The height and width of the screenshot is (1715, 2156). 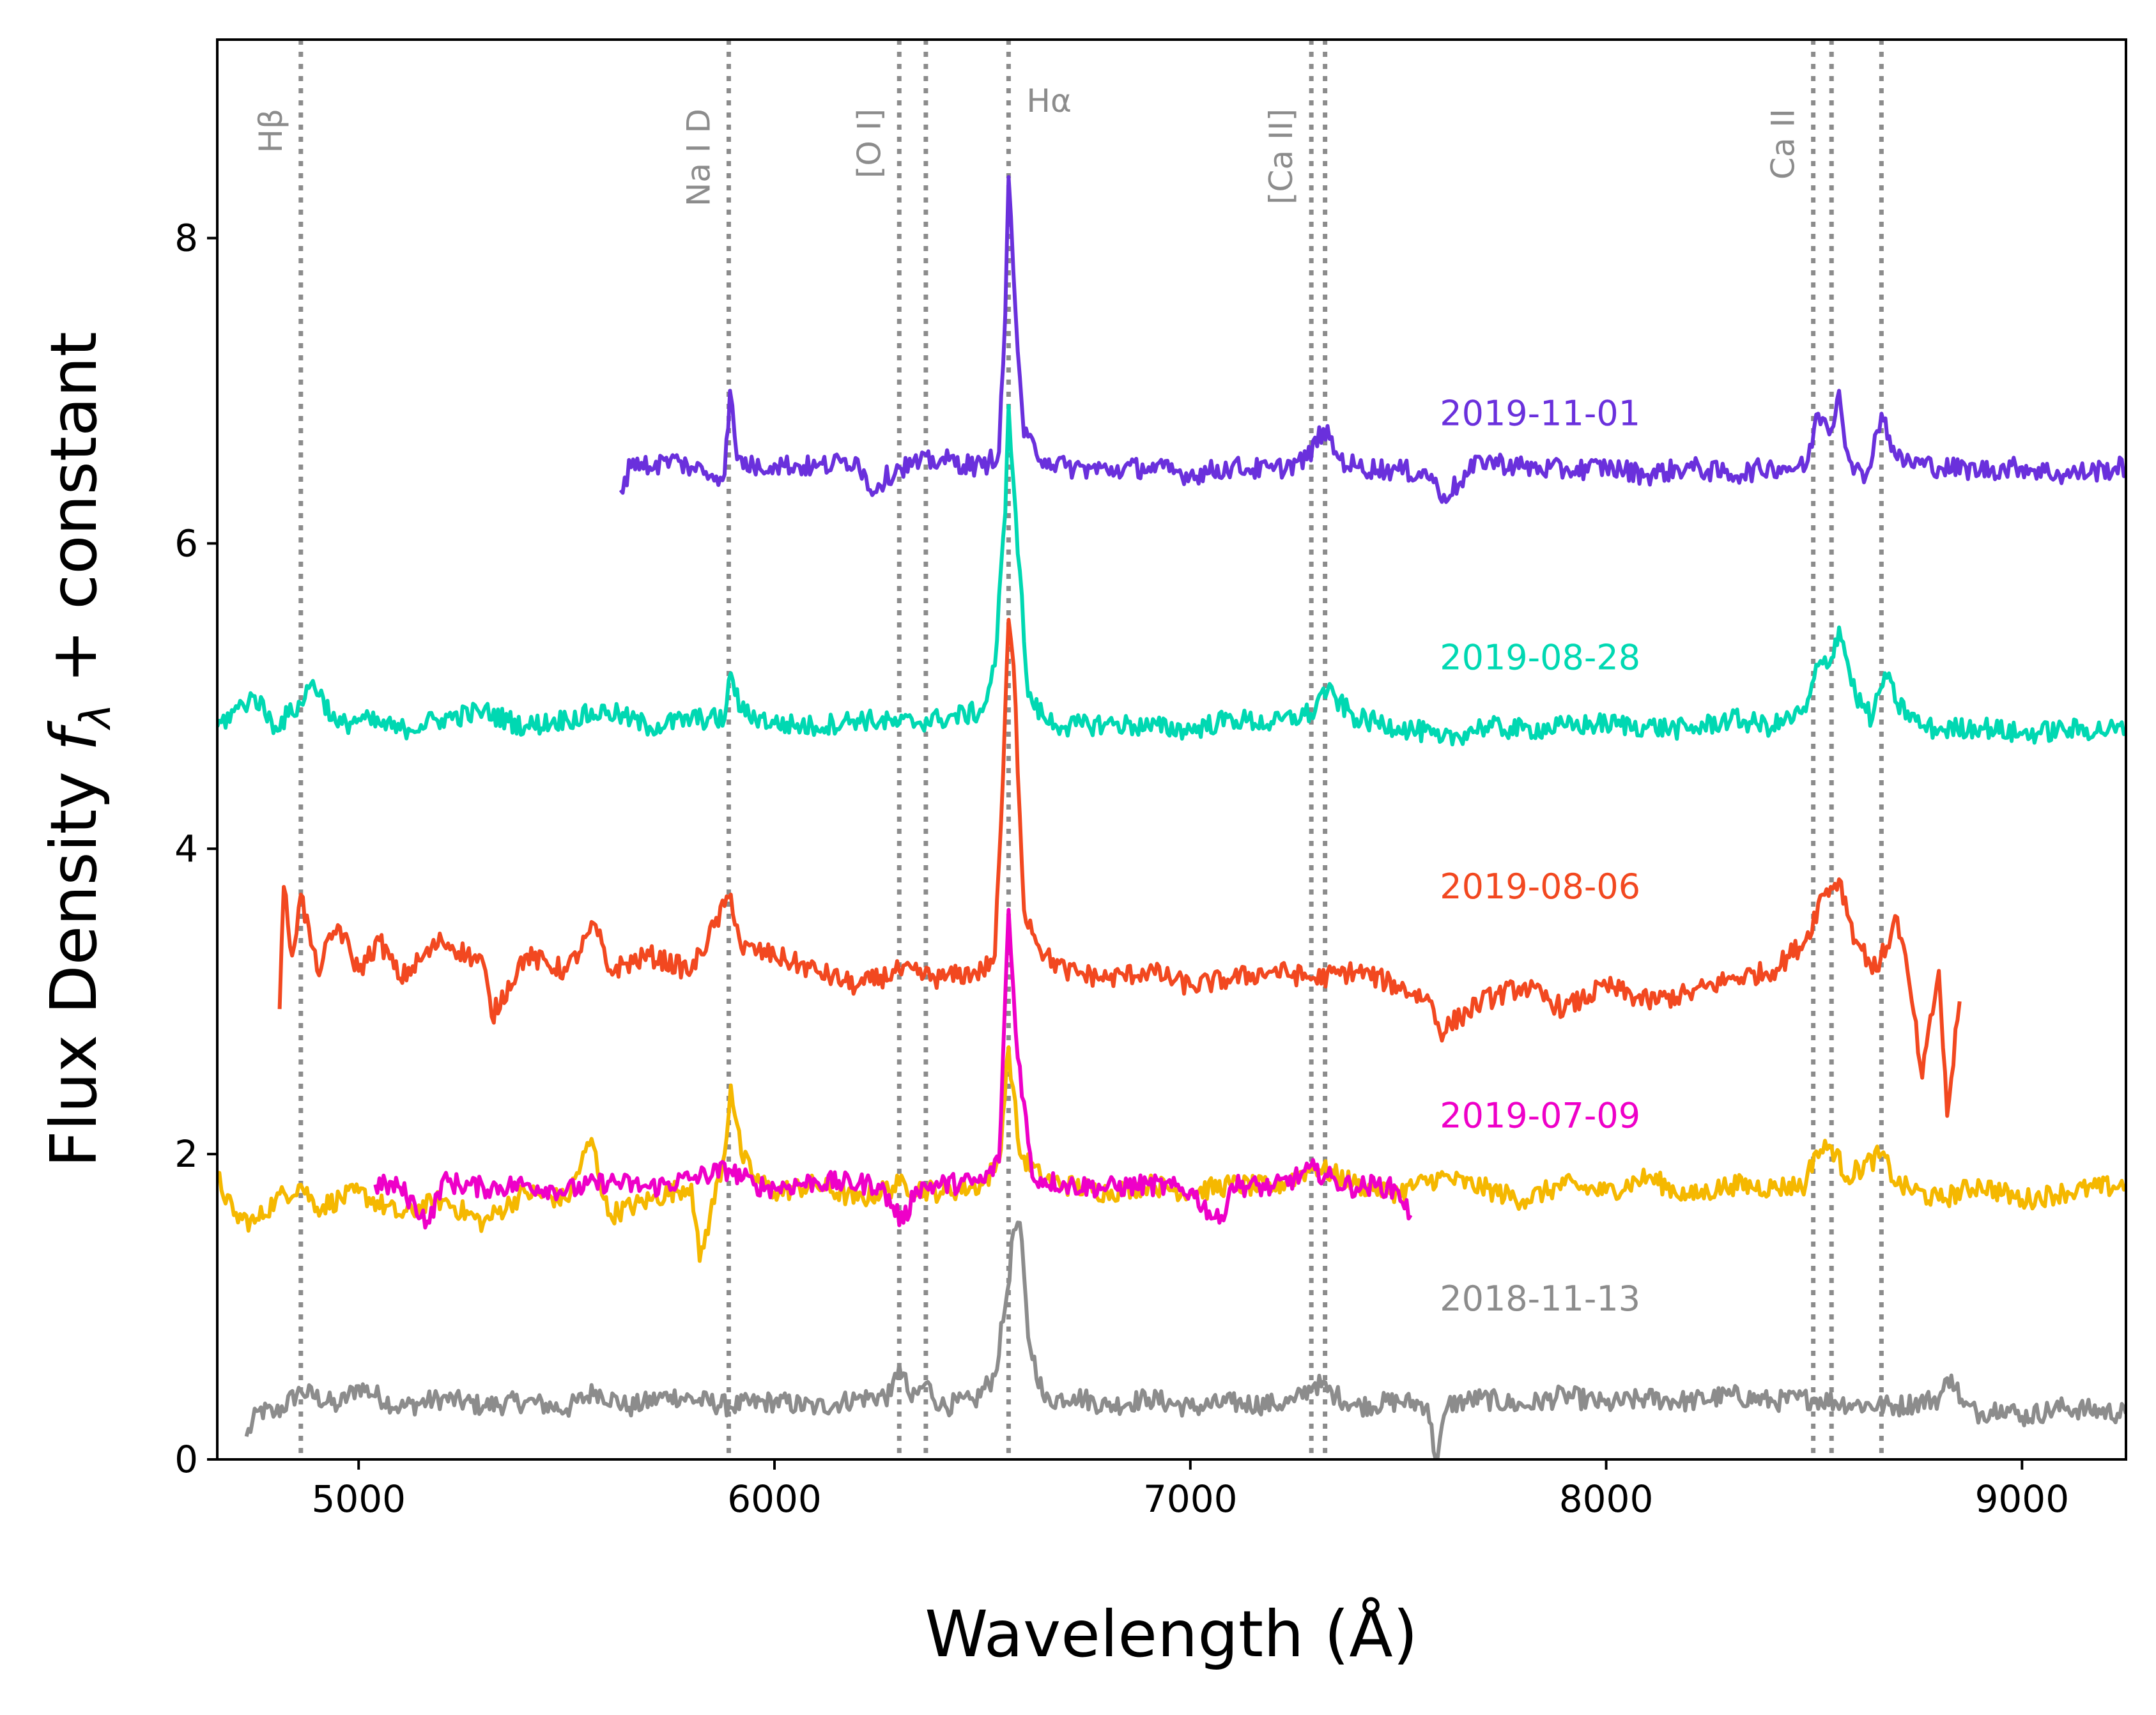 What do you see at coordinates (774, 1499) in the screenshot?
I see `x-tick-label: 6000` at bounding box center [774, 1499].